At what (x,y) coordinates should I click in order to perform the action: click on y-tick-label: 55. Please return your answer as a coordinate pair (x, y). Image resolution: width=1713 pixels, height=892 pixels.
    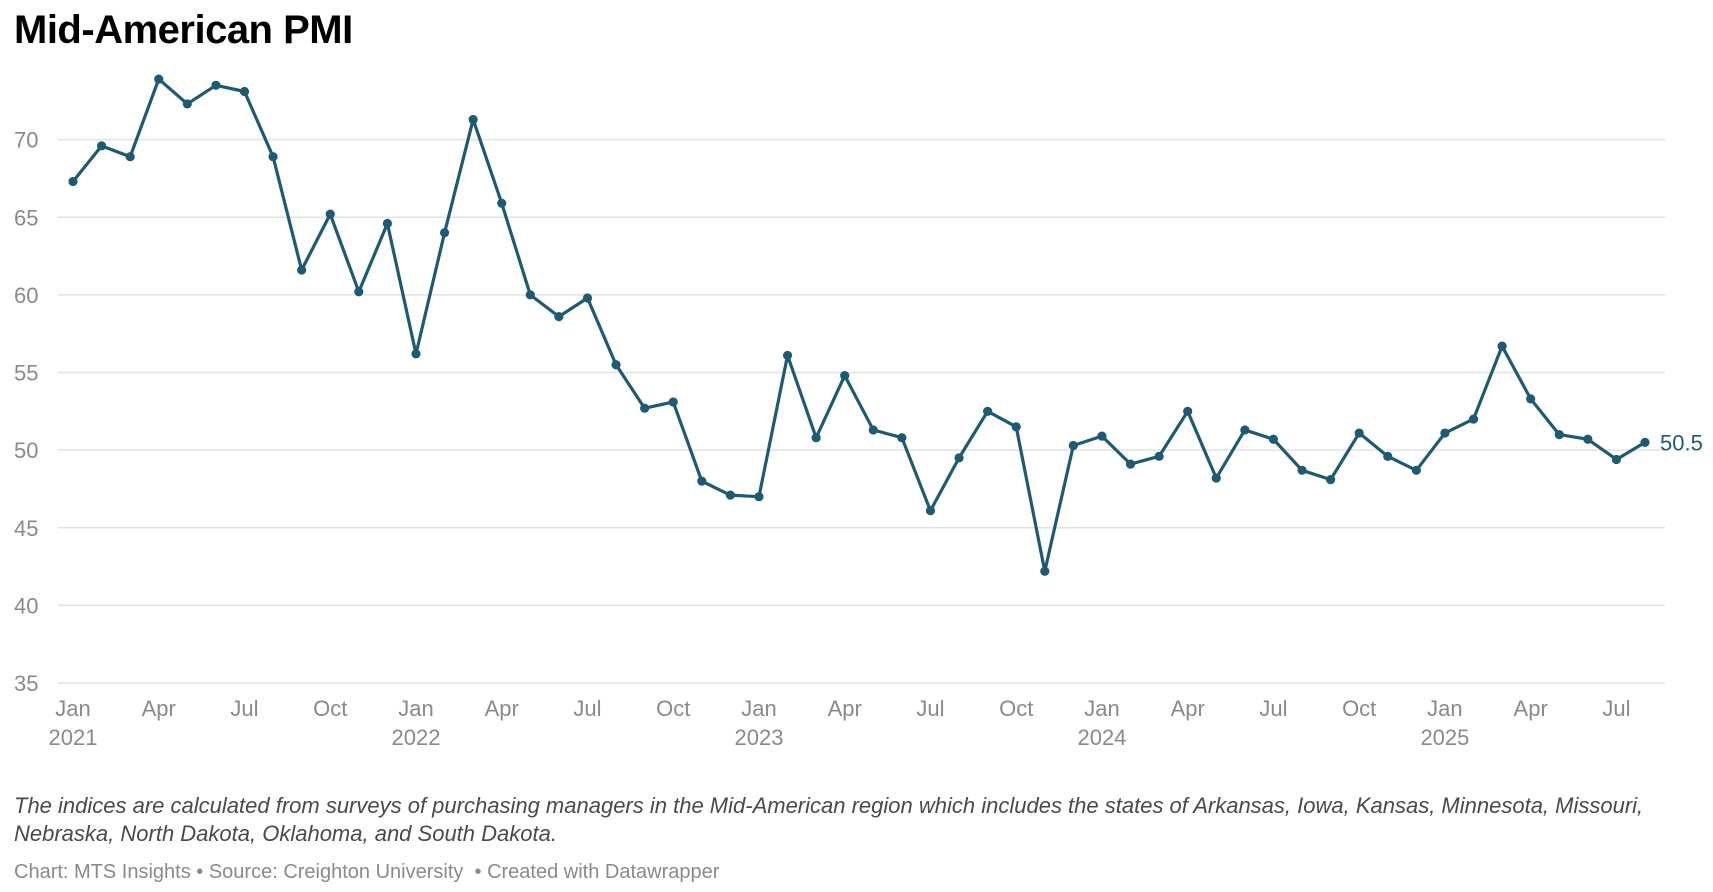
    Looking at the image, I should click on (26, 373).